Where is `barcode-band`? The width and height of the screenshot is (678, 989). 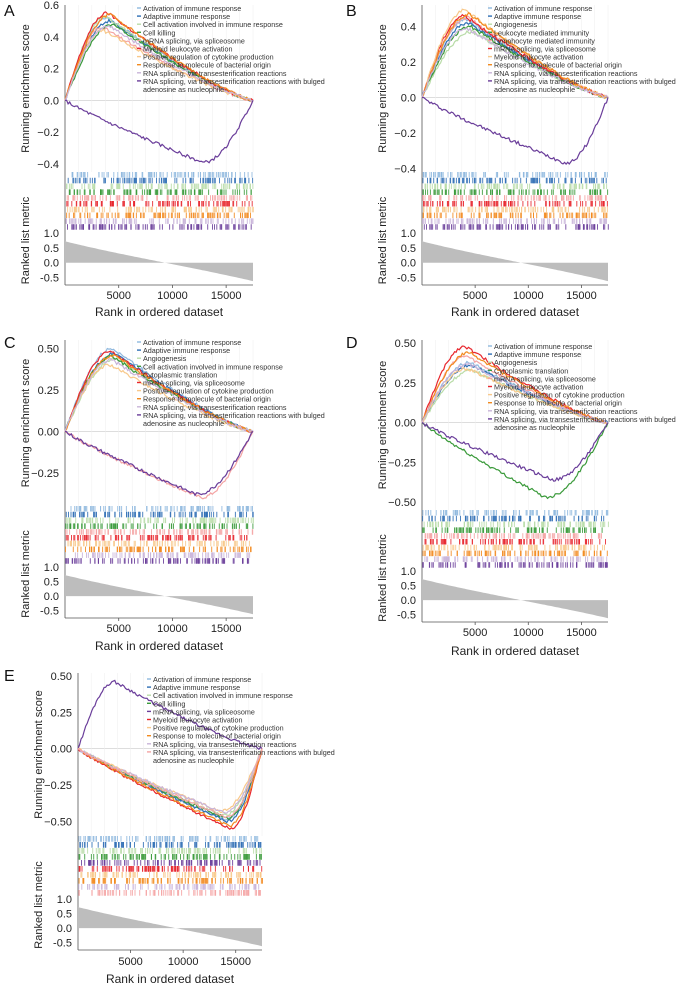 barcode-band is located at coordinates (158, 549).